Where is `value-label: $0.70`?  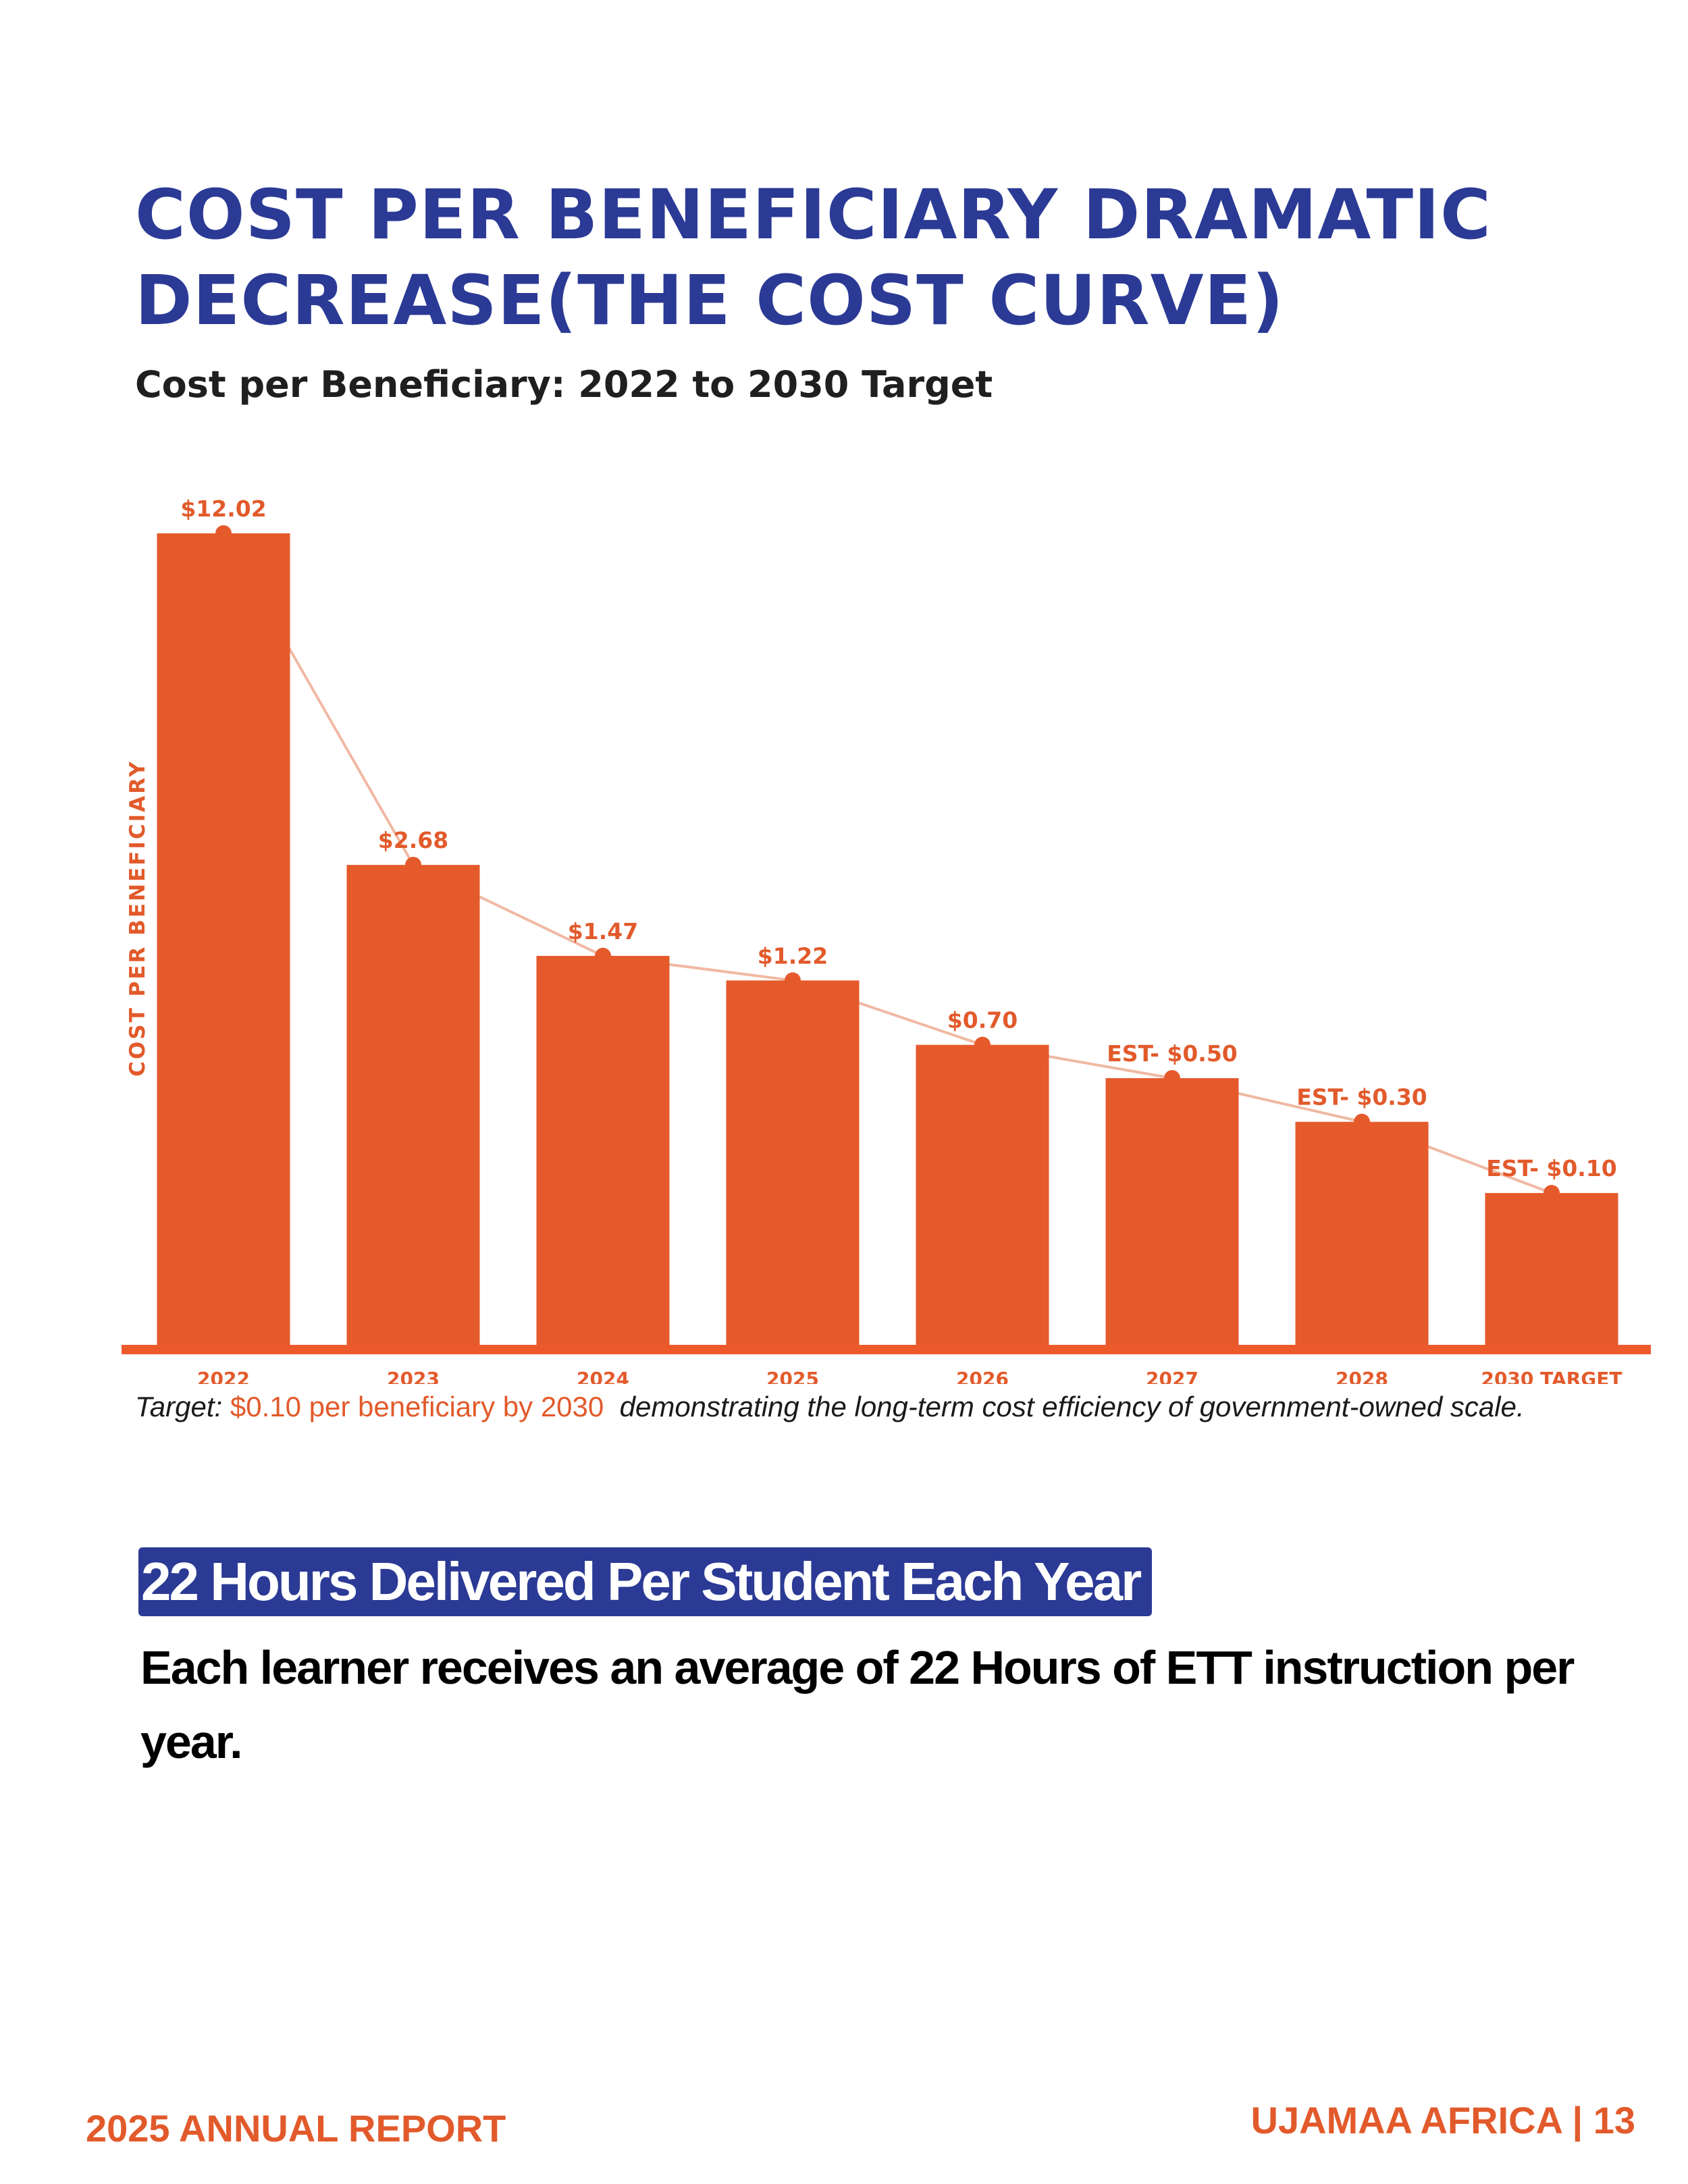 value-label: $0.70 is located at coordinates (982, 1020).